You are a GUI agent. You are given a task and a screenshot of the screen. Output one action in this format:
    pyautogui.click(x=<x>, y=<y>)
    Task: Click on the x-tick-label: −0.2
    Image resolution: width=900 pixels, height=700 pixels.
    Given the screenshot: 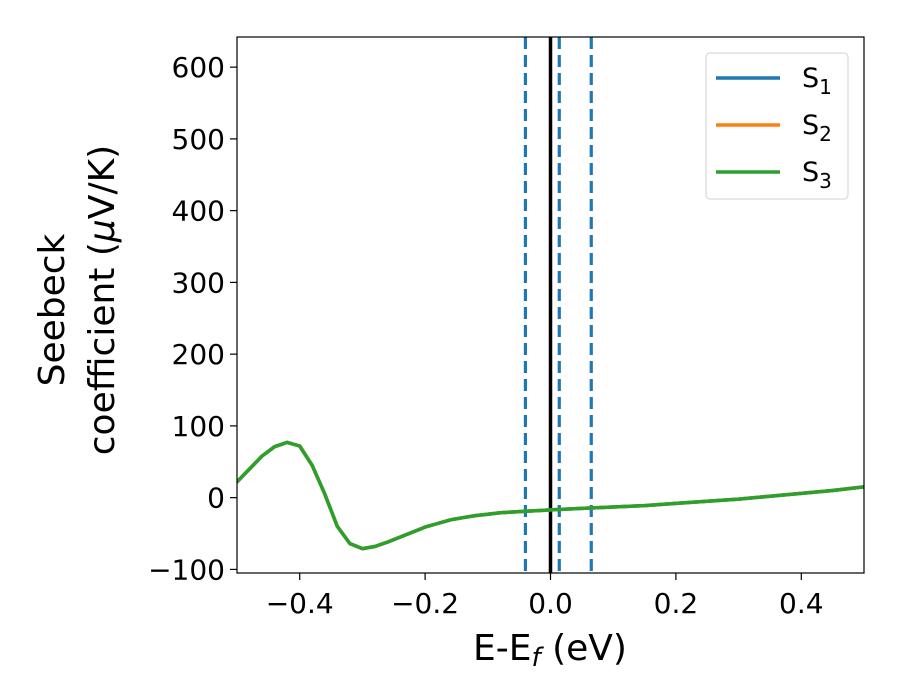 What is the action you would take?
    pyautogui.click(x=425, y=603)
    